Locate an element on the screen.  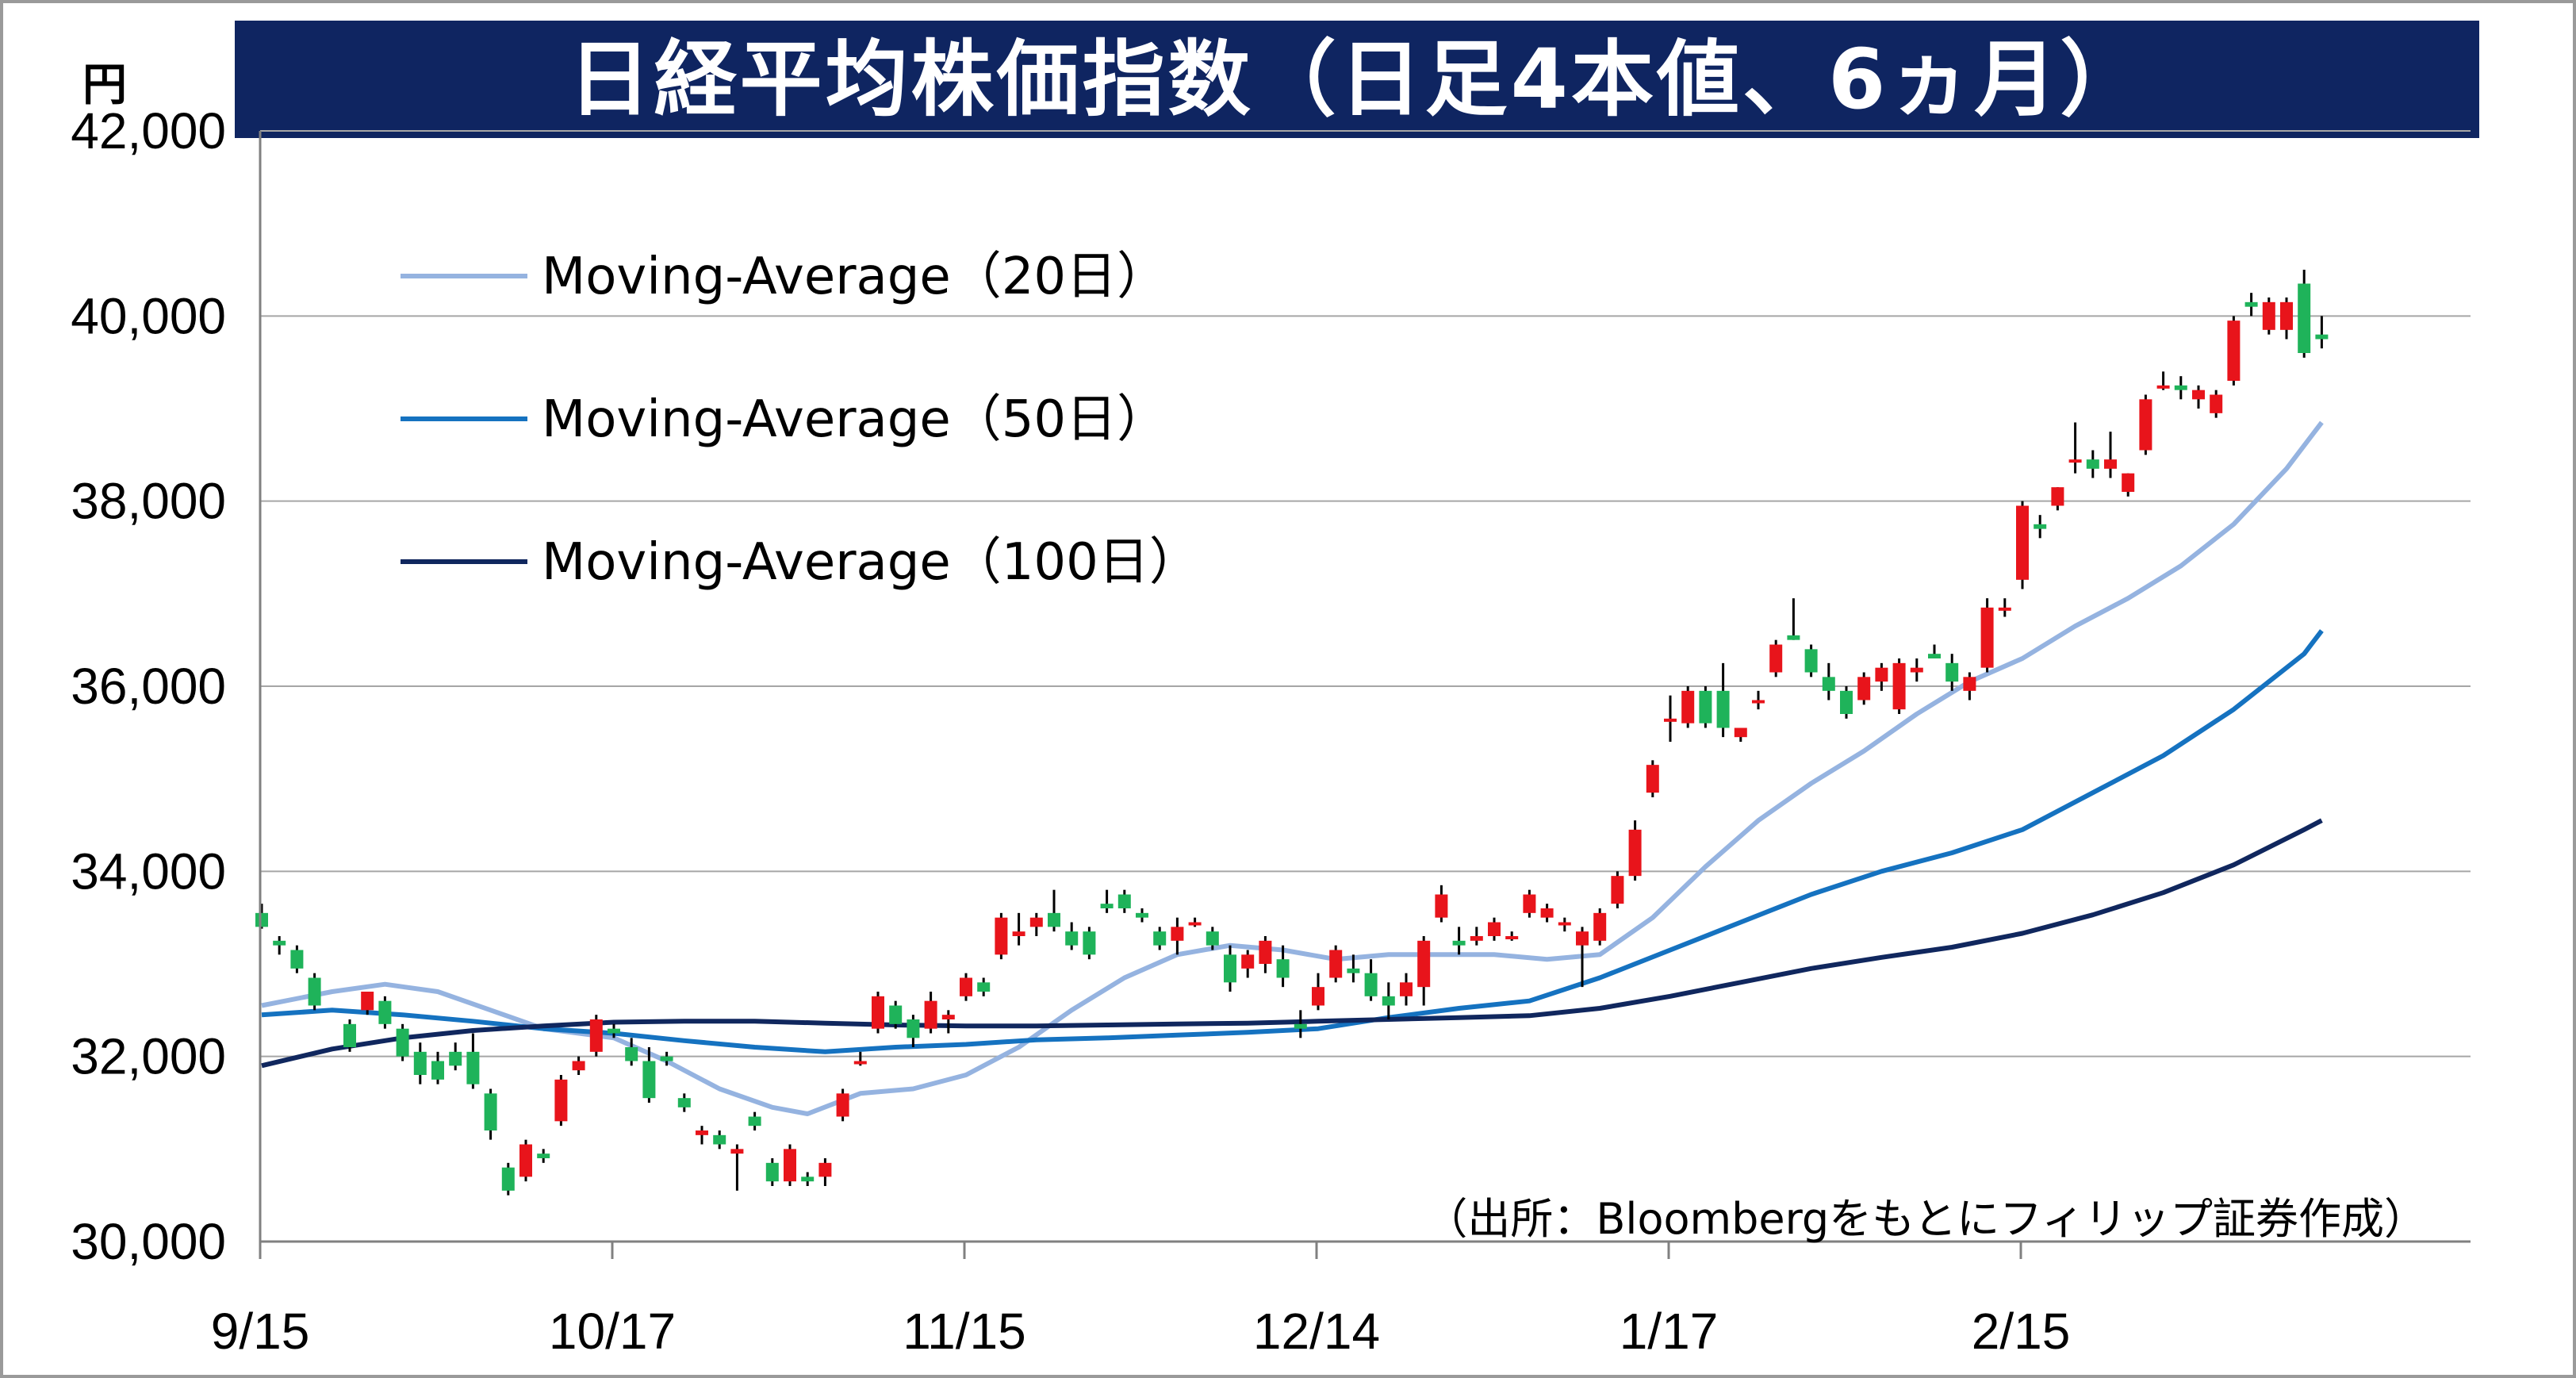
legend-label: Moving-Average（20日） is located at coordinates (855, 277).